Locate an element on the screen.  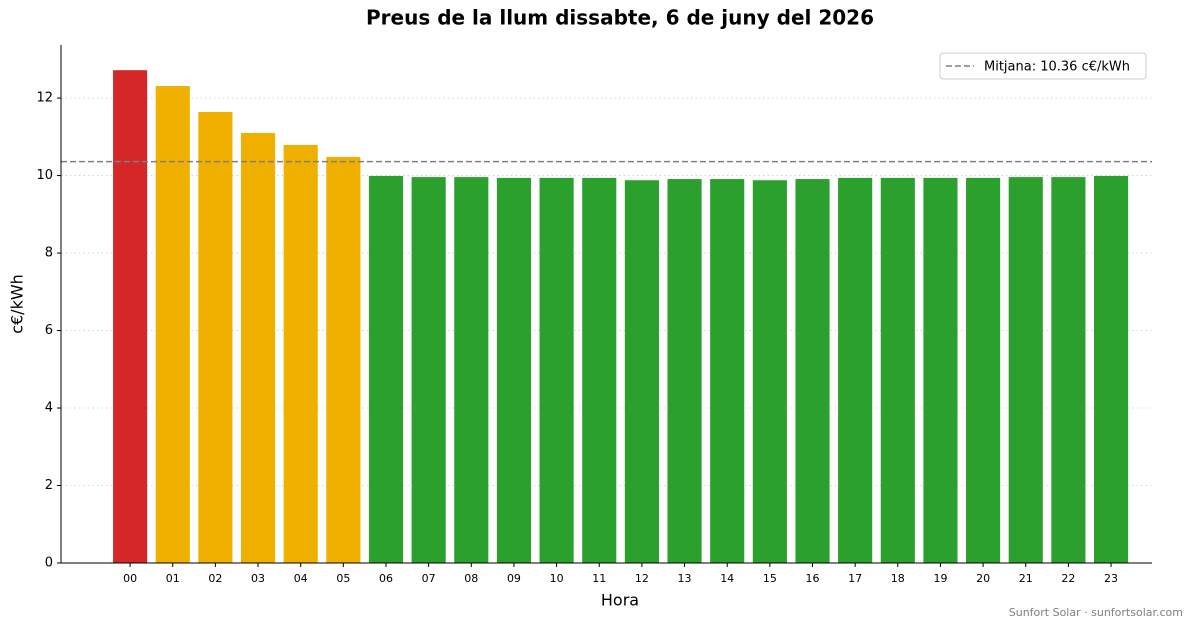
x-tick-label: 19 is located at coordinates (940, 578).